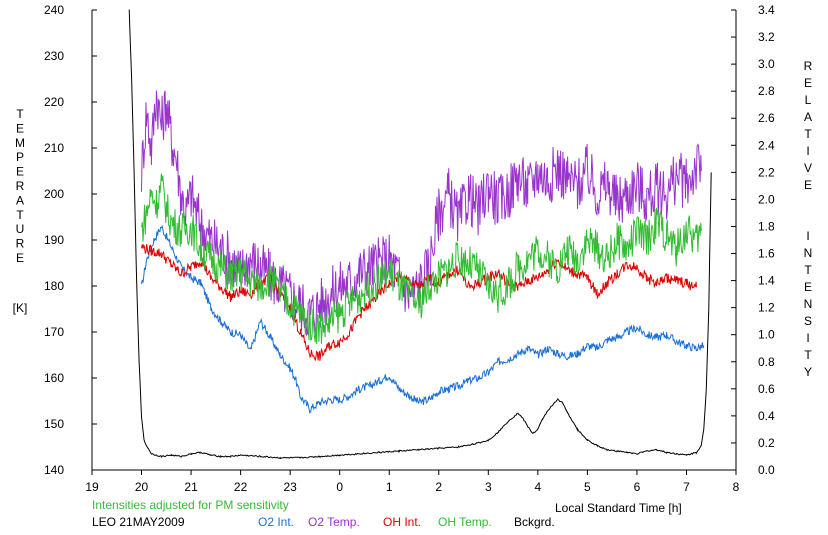  Describe the element at coordinates (766, 254) in the screenshot. I see `y-right-tick-label: 1.6` at that location.